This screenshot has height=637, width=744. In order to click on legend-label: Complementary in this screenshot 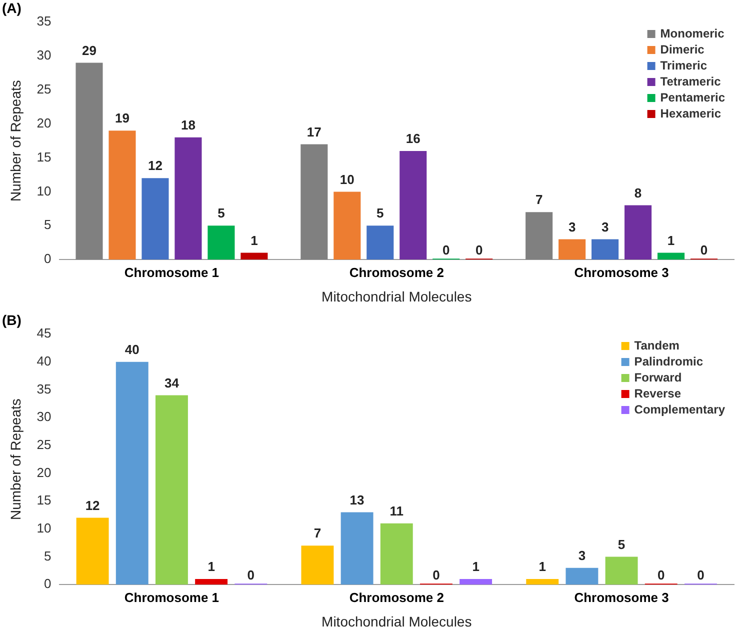, I will do `click(680, 409)`.